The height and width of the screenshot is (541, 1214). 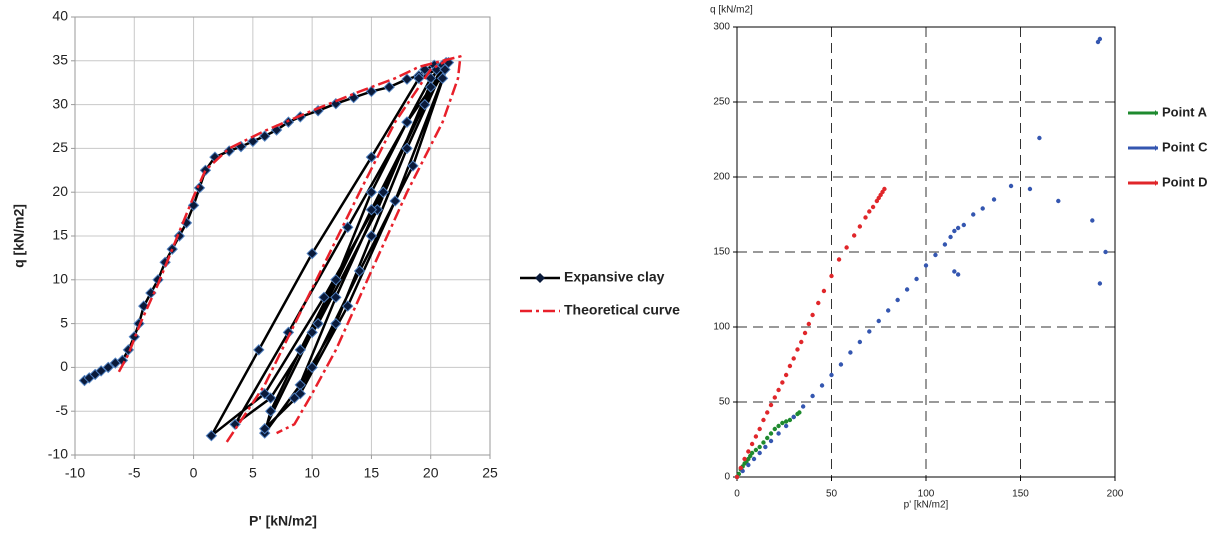 I want to click on series, so click(x=810, y=333).